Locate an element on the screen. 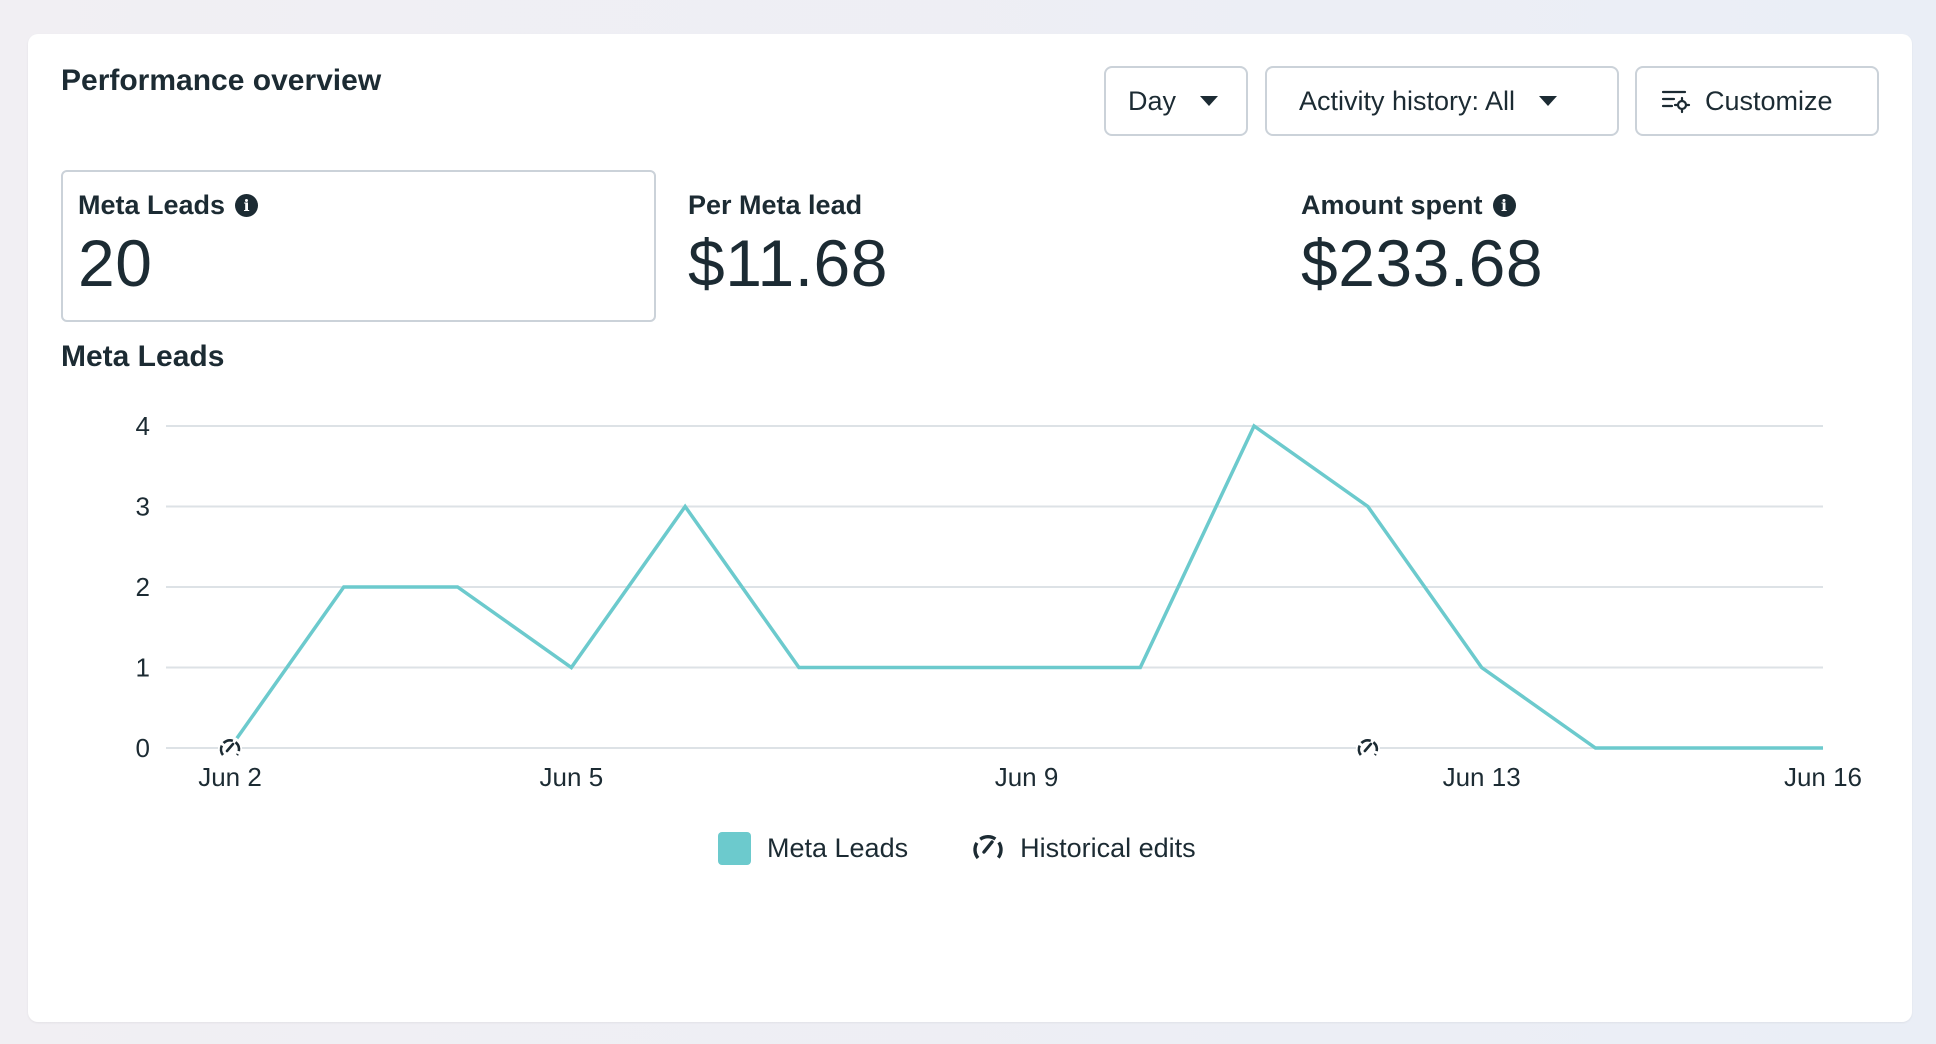 The height and width of the screenshot is (1044, 1936). metric-value: 20 is located at coordinates (115, 263).